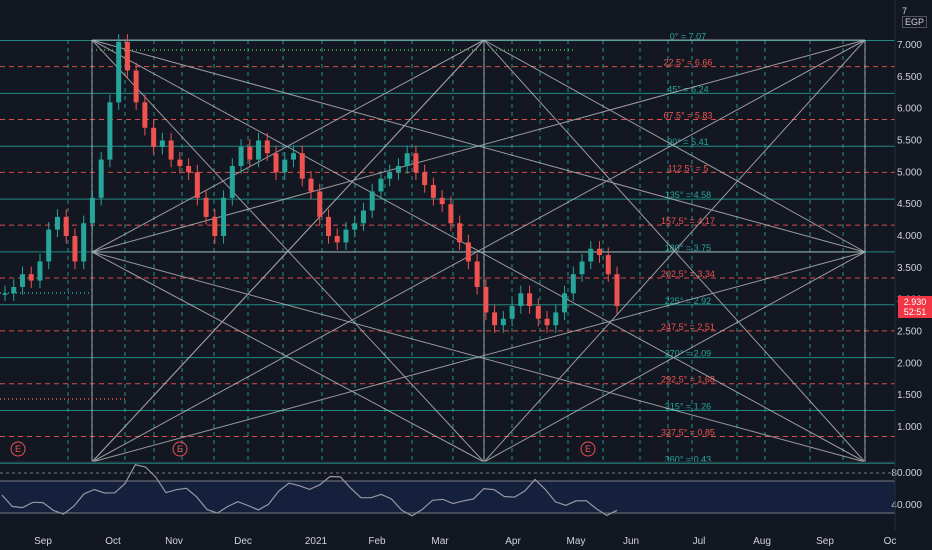  Describe the element at coordinates (447, 497) in the screenshot. I see `oscillator-band` at that location.